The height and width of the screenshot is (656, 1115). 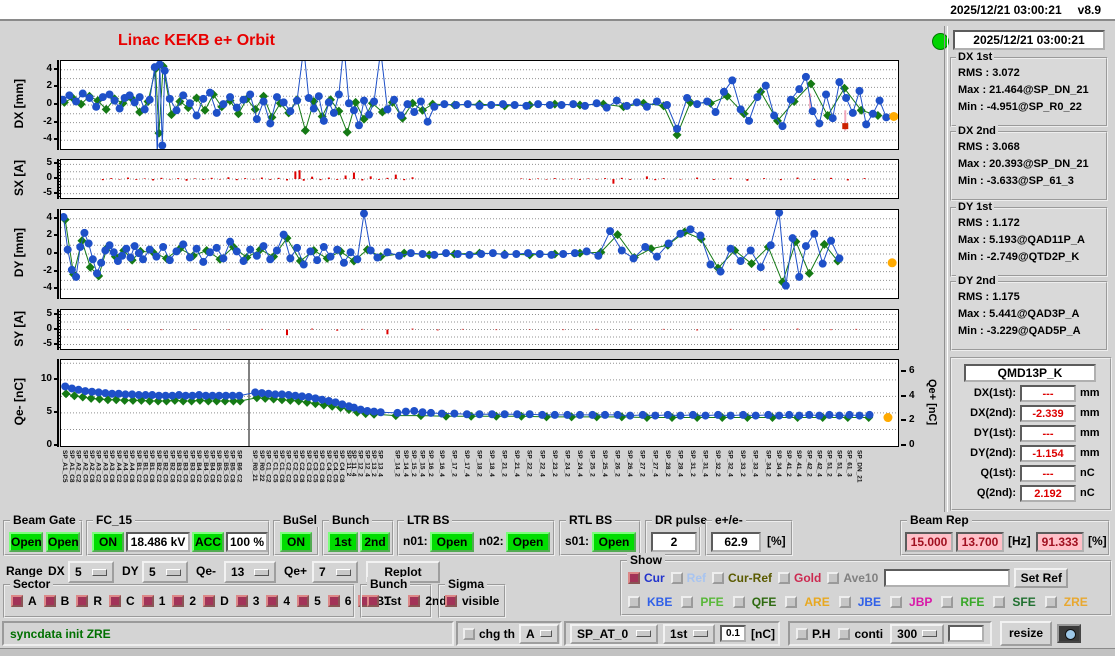 What do you see at coordinates (63, 542) in the screenshot?
I see `beam-gate-open-2-button: Open` at bounding box center [63, 542].